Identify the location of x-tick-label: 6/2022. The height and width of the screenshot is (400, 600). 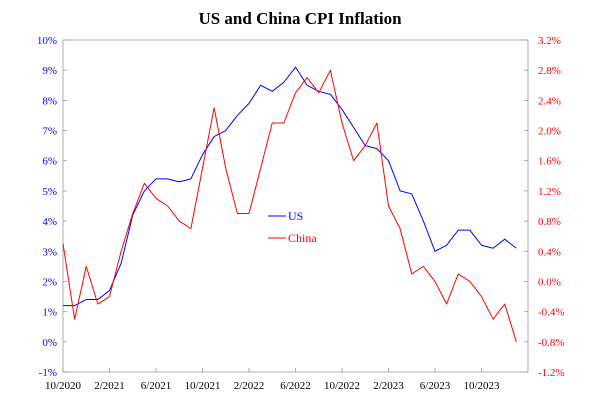
(295, 386).